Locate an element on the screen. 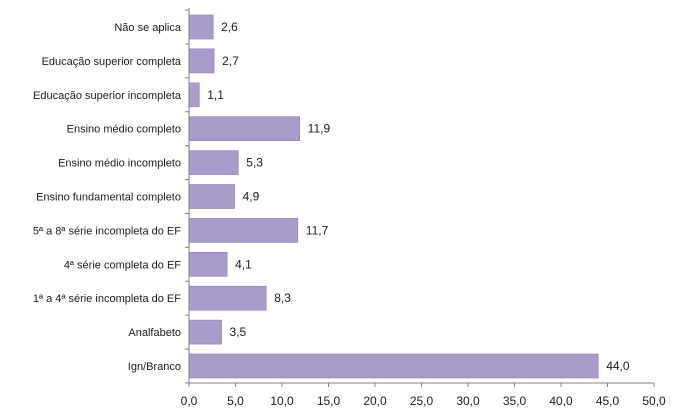 This screenshot has width=676, height=413. bar-ensino-fundamental-completo is located at coordinates (211, 196).